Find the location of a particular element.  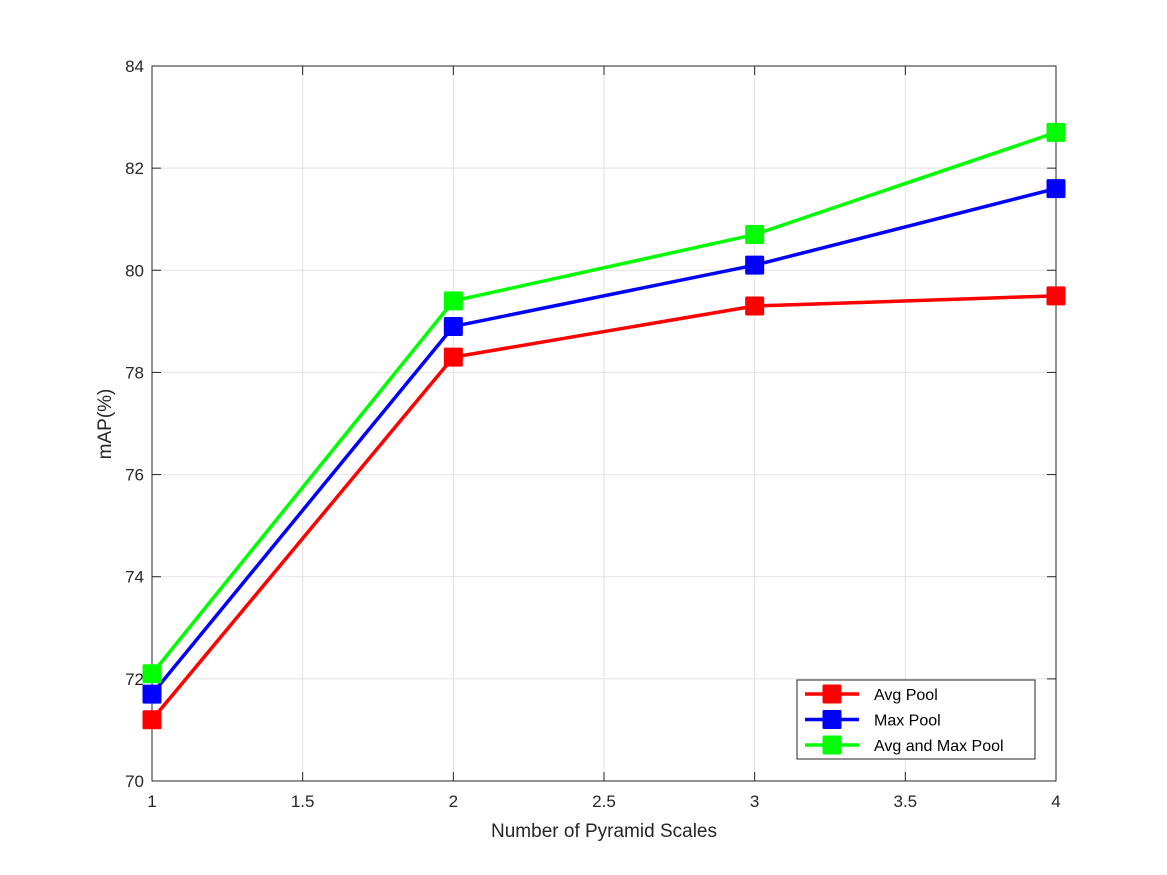

legend: Avg Pool Max Pool Avg and Max Pool is located at coordinates (916, 719).